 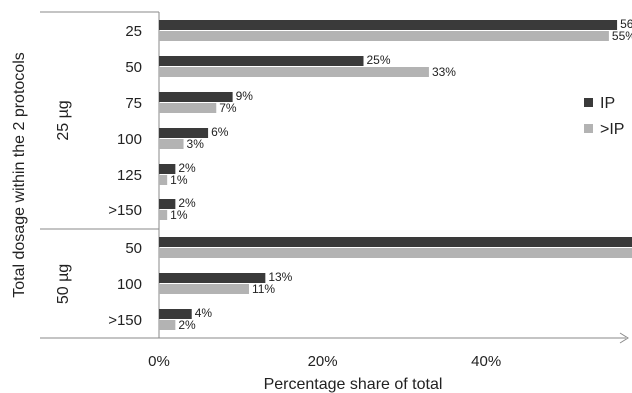 What do you see at coordinates (204, 313) in the screenshot?
I see `data-label-series-1: 4%` at bounding box center [204, 313].